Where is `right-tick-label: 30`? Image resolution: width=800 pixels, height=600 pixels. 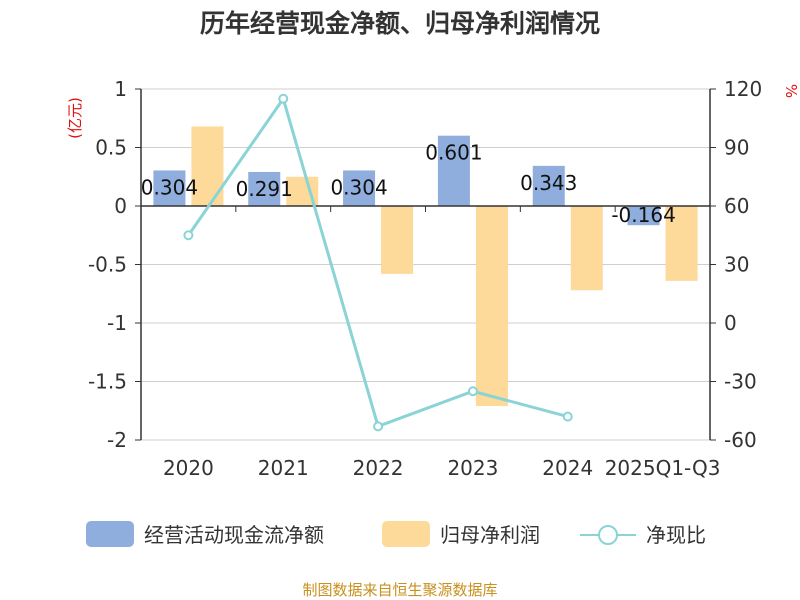
right-tick-label: 30 is located at coordinates (736, 265).